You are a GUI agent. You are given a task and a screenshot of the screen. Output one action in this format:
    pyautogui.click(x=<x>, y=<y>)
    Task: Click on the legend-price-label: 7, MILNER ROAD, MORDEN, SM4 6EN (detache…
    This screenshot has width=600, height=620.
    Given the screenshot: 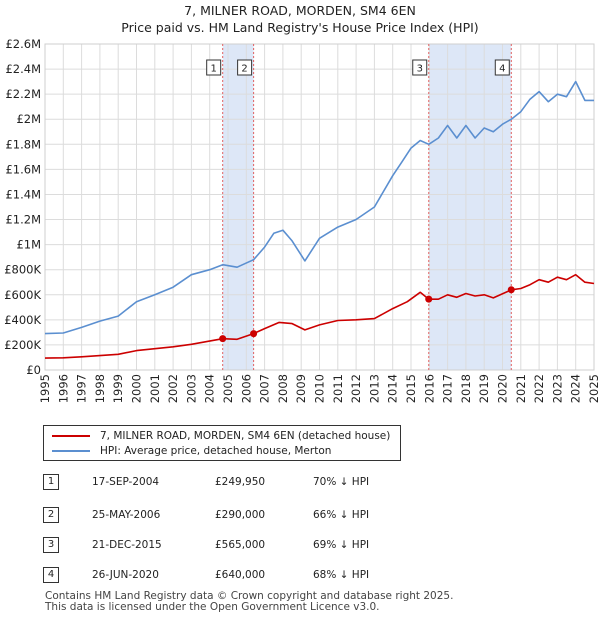 What is the action you would take?
    pyautogui.click(x=245, y=436)
    